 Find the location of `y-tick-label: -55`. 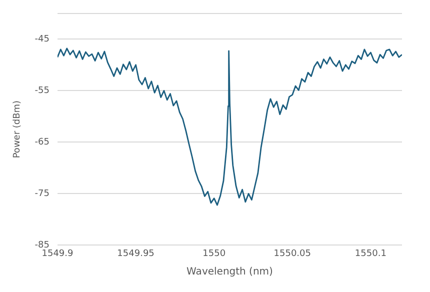

y-tick-label: -55 is located at coordinates (42, 91).